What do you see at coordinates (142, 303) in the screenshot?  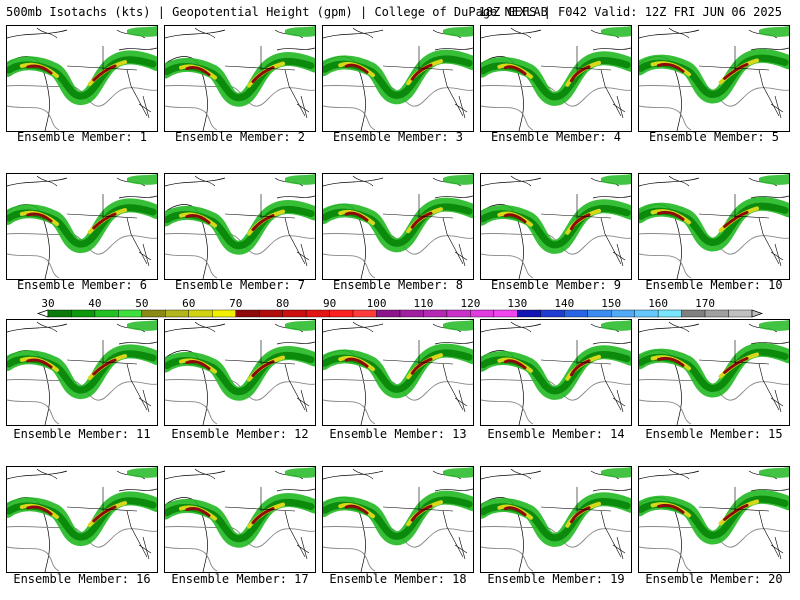 I see `colorbar-tick-label: 50` at bounding box center [142, 303].